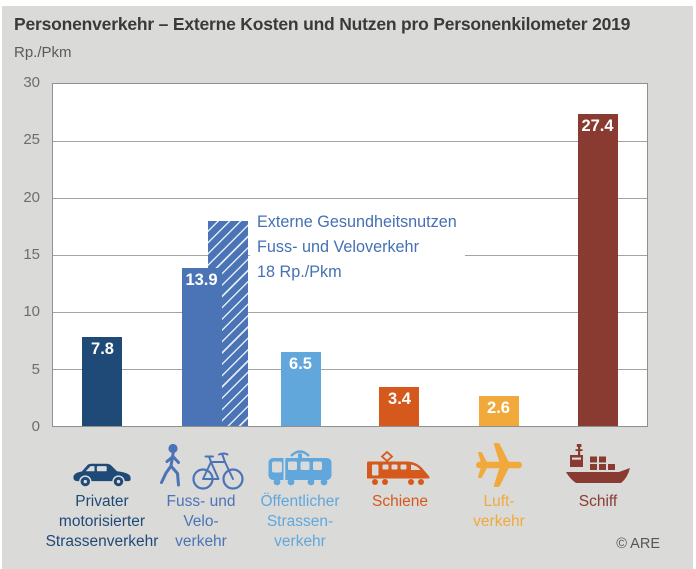 The image size is (696, 569). What do you see at coordinates (102, 349) in the screenshot?
I see `bar-value-label: 7.8` at bounding box center [102, 349].